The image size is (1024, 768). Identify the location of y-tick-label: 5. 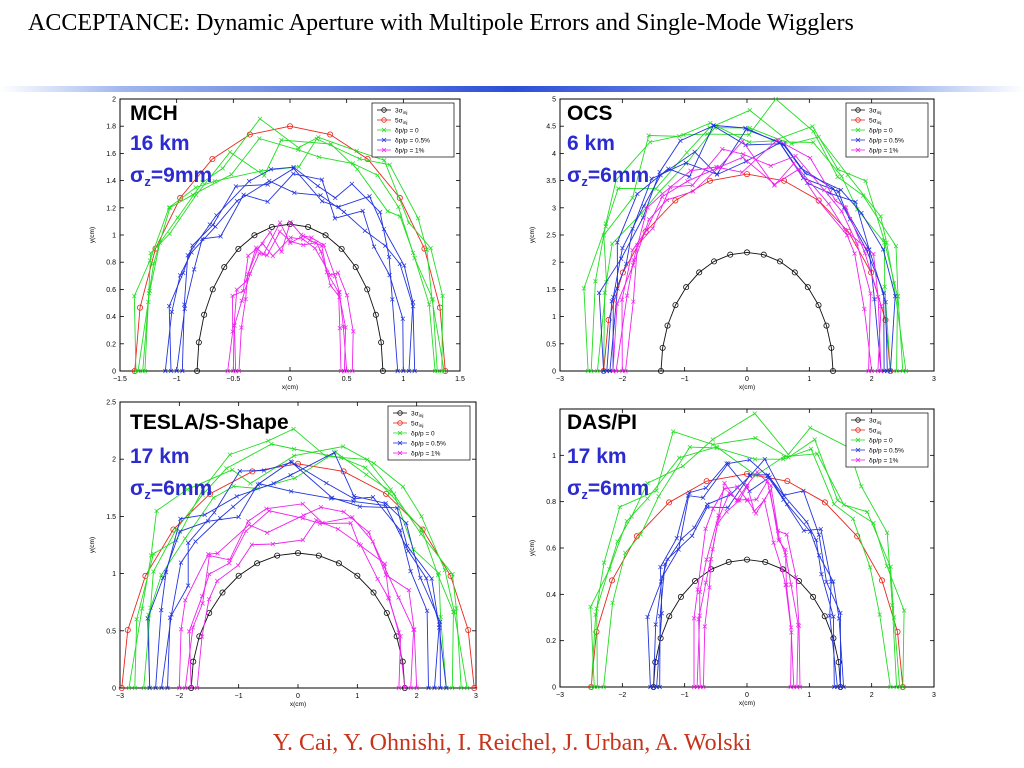
(554, 100).